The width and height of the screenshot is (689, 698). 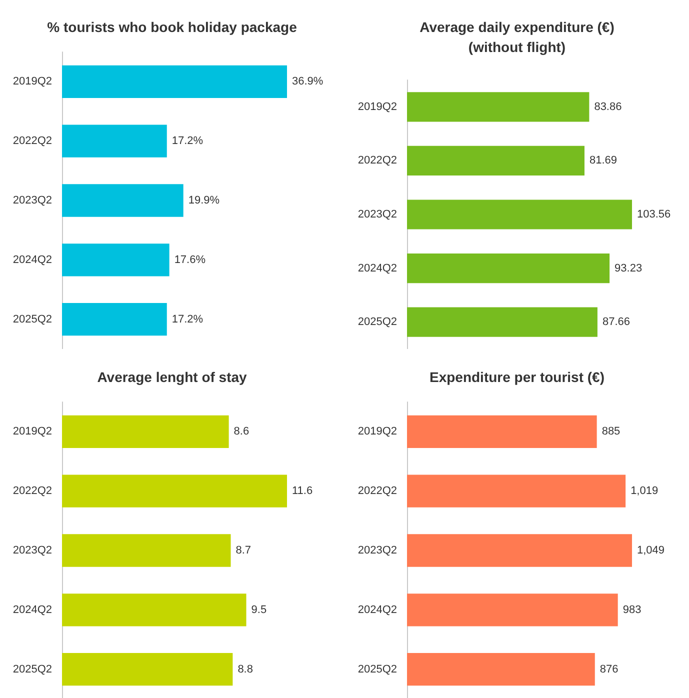 What do you see at coordinates (244, 550) in the screenshot?
I see `data-label: 8.7` at bounding box center [244, 550].